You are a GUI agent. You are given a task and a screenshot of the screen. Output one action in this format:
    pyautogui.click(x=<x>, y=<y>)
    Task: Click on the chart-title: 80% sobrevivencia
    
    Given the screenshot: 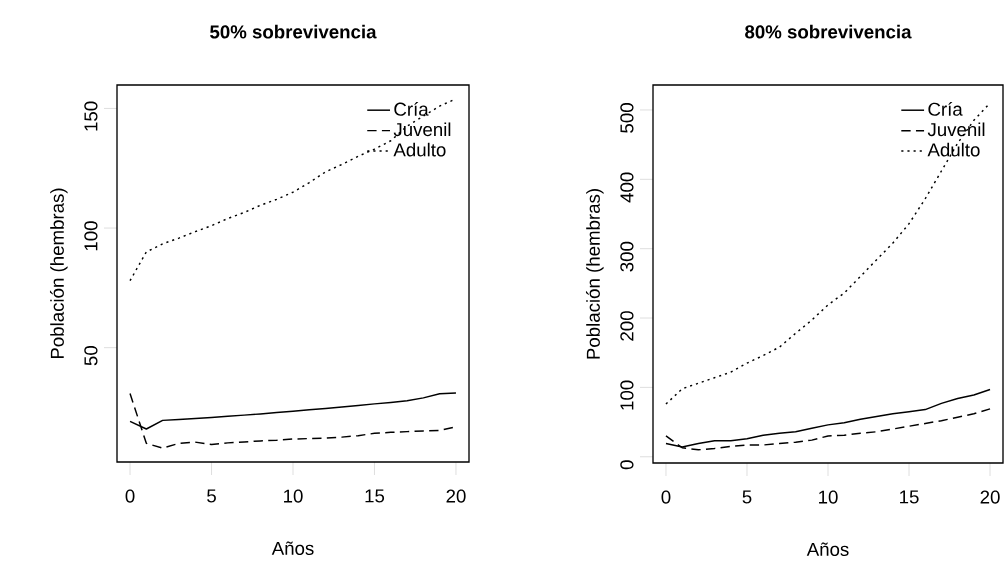 What is the action you would take?
    pyautogui.click(x=828, y=31)
    